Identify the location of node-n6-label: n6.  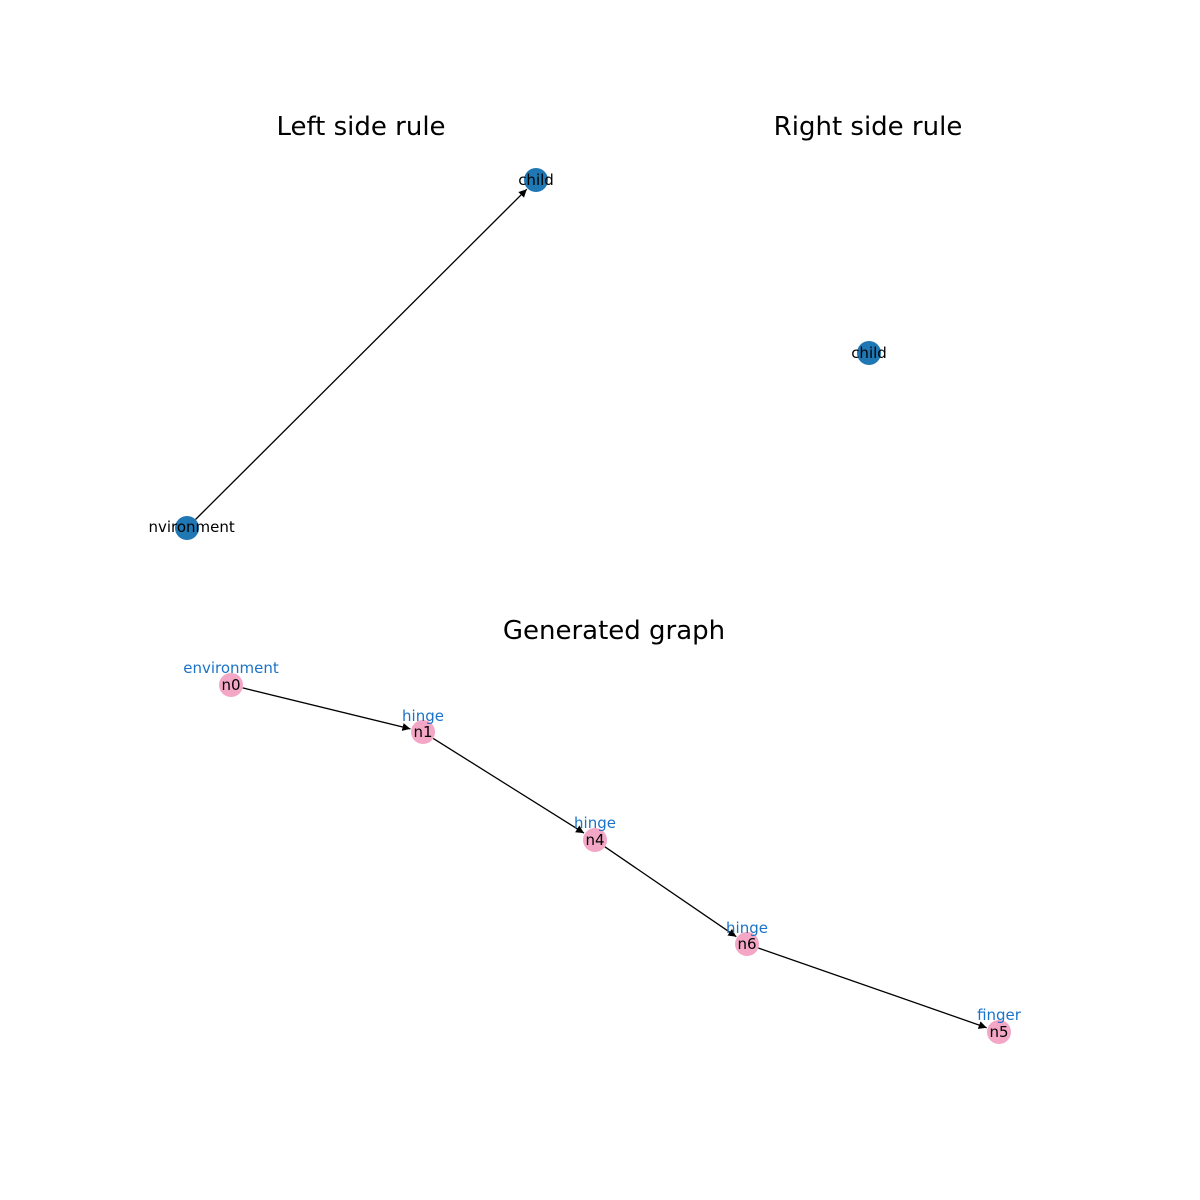
(746, 944).